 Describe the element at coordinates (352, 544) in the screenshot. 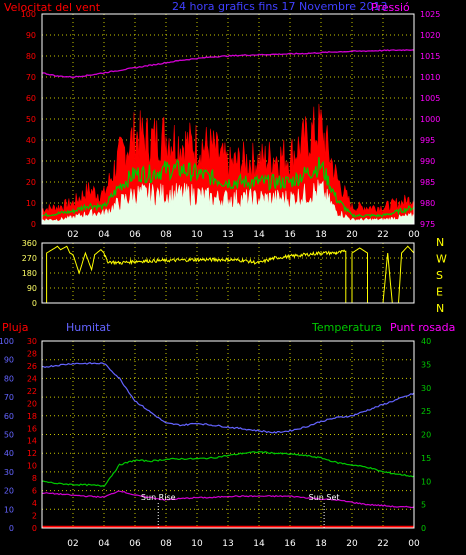

I see `humidity-x-tick: 20` at that location.